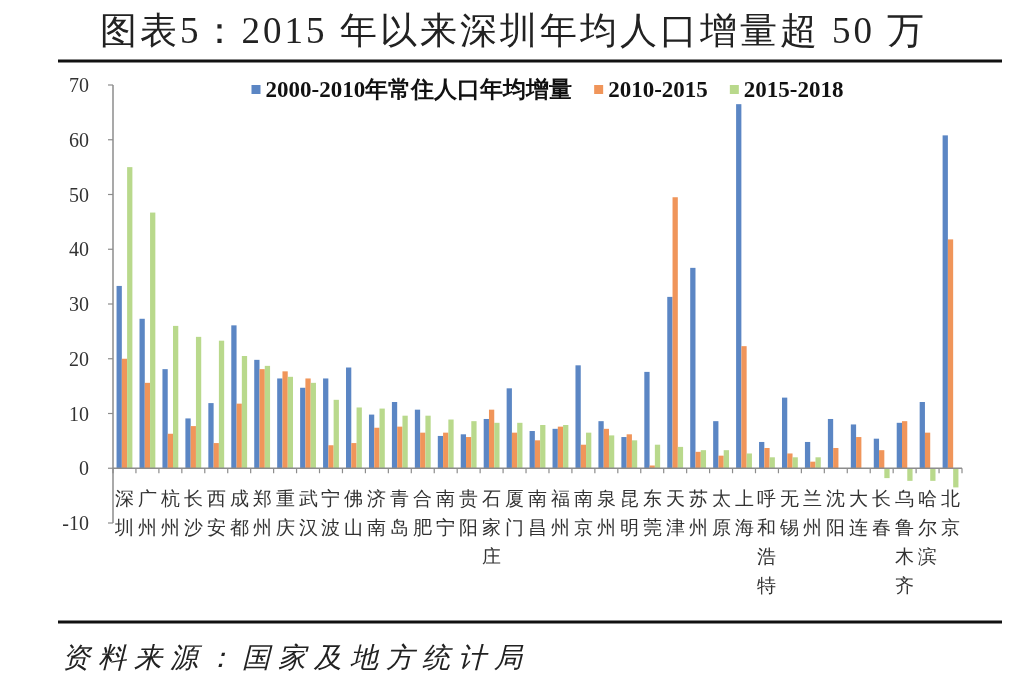 Image resolution: width=1027 pixels, height=692 pixels. What do you see at coordinates (698, 513) in the screenshot?
I see `x-label: 苏州` at bounding box center [698, 513].